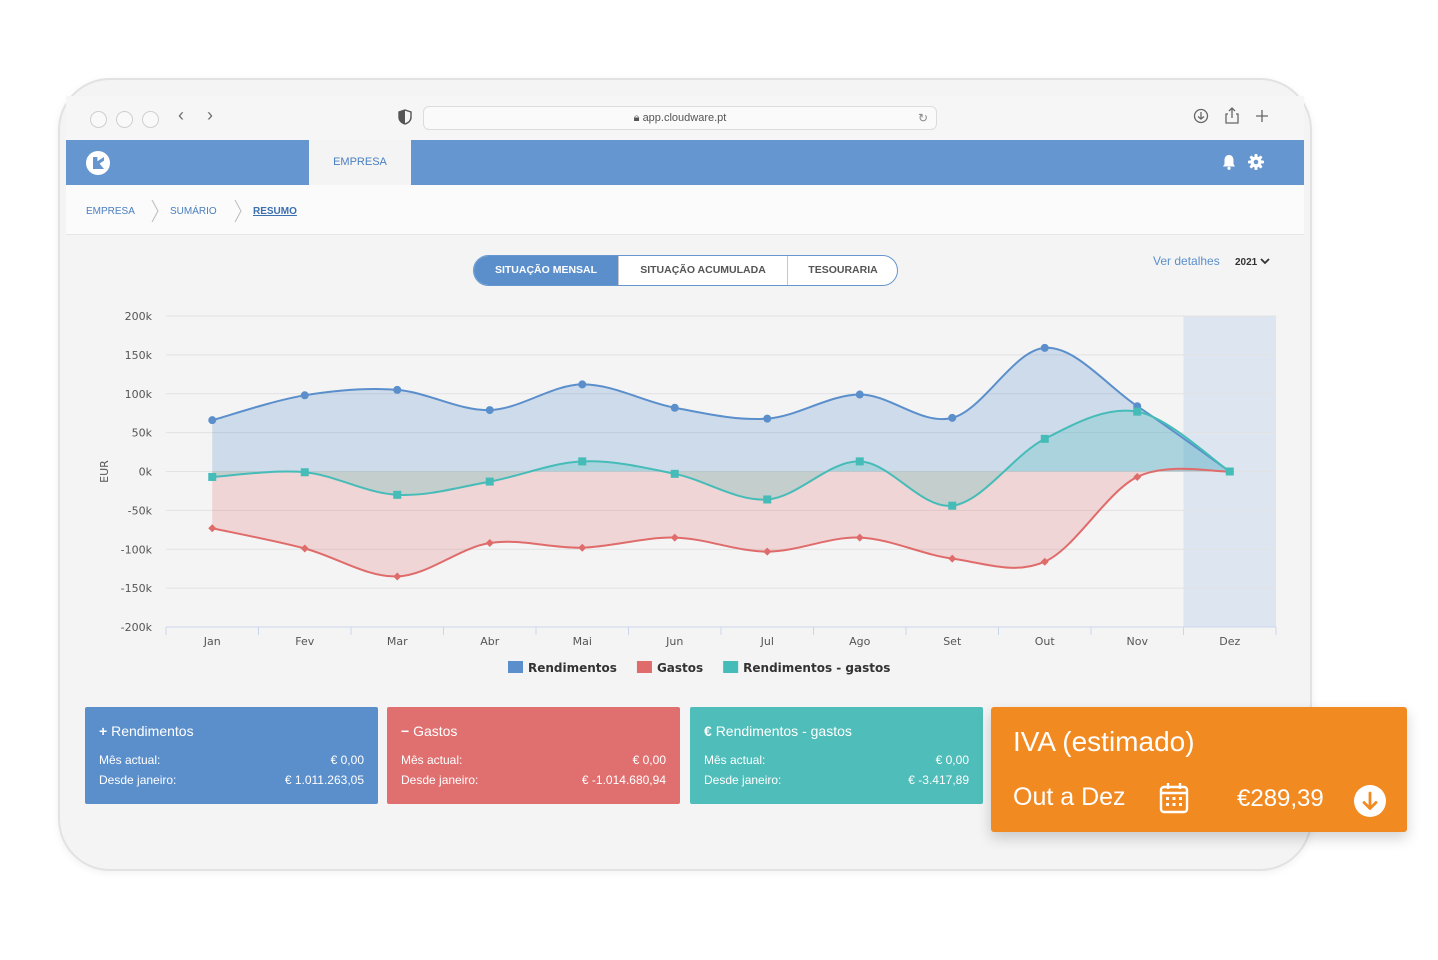 This screenshot has width=1438, height=960. What do you see at coordinates (324, 780) in the screenshot?
I see `summary-card-row-value: € 1.011.263,05` at bounding box center [324, 780].